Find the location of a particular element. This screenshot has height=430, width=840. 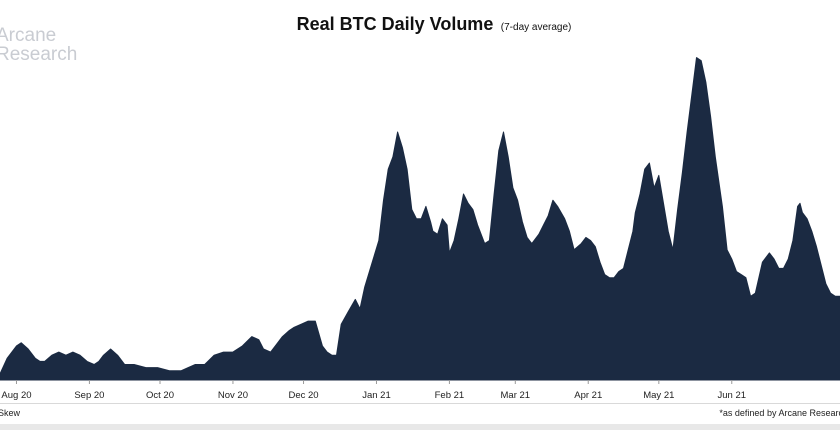

chart-header: Real BTC Daily Volume (7-day average) is located at coordinates (420, 24).